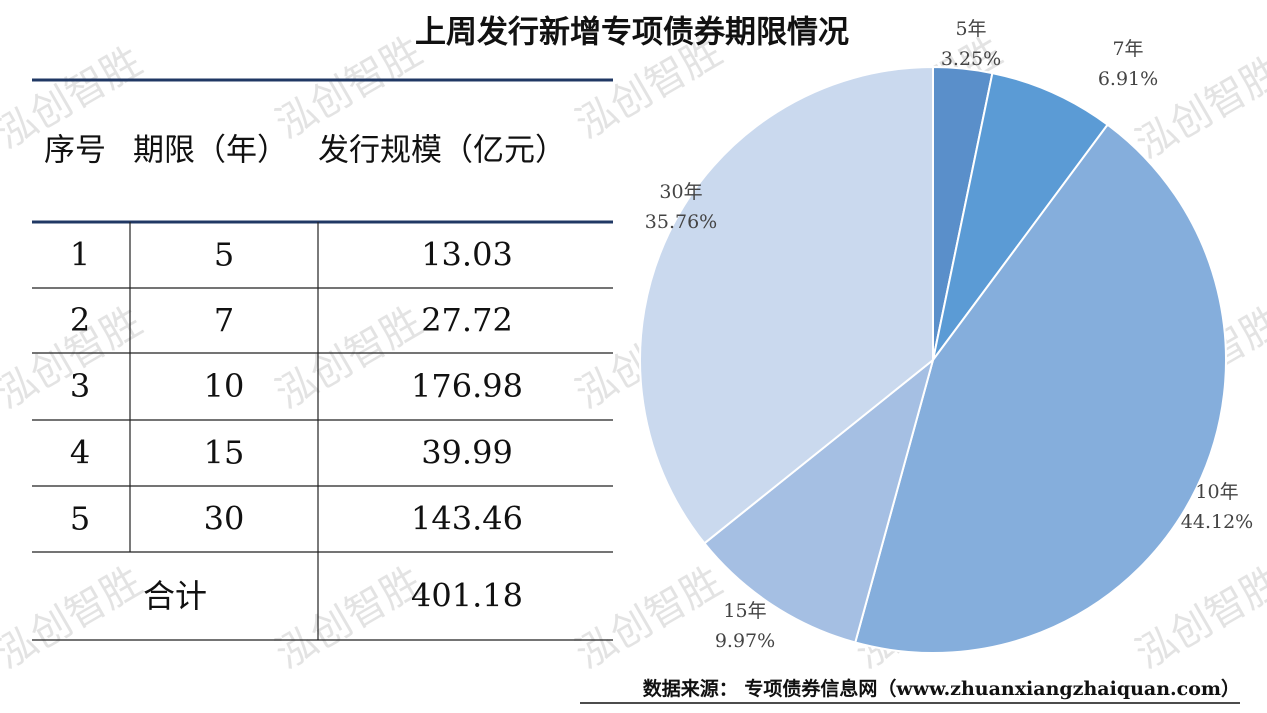  What do you see at coordinates (1216, 492) in the screenshot?
I see `slice-category: 10年` at bounding box center [1216, 492].